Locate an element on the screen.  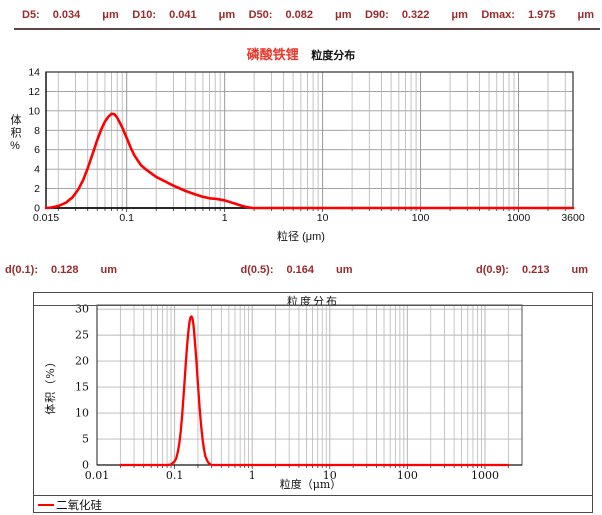
stat-value: 0.164 is located at coordinates (300, 270).